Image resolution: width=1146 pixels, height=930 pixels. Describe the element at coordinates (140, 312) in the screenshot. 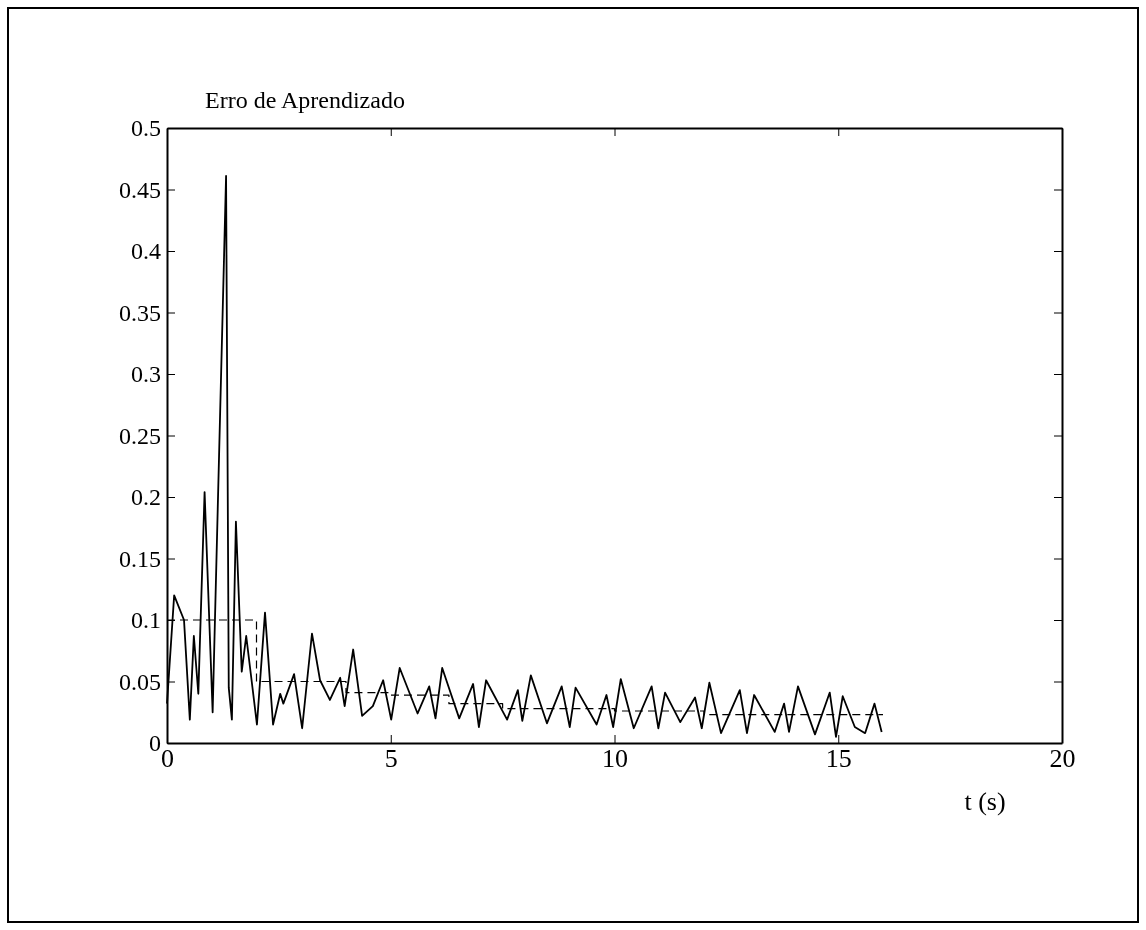

I see `y-tick-label: 0.35` at that location.